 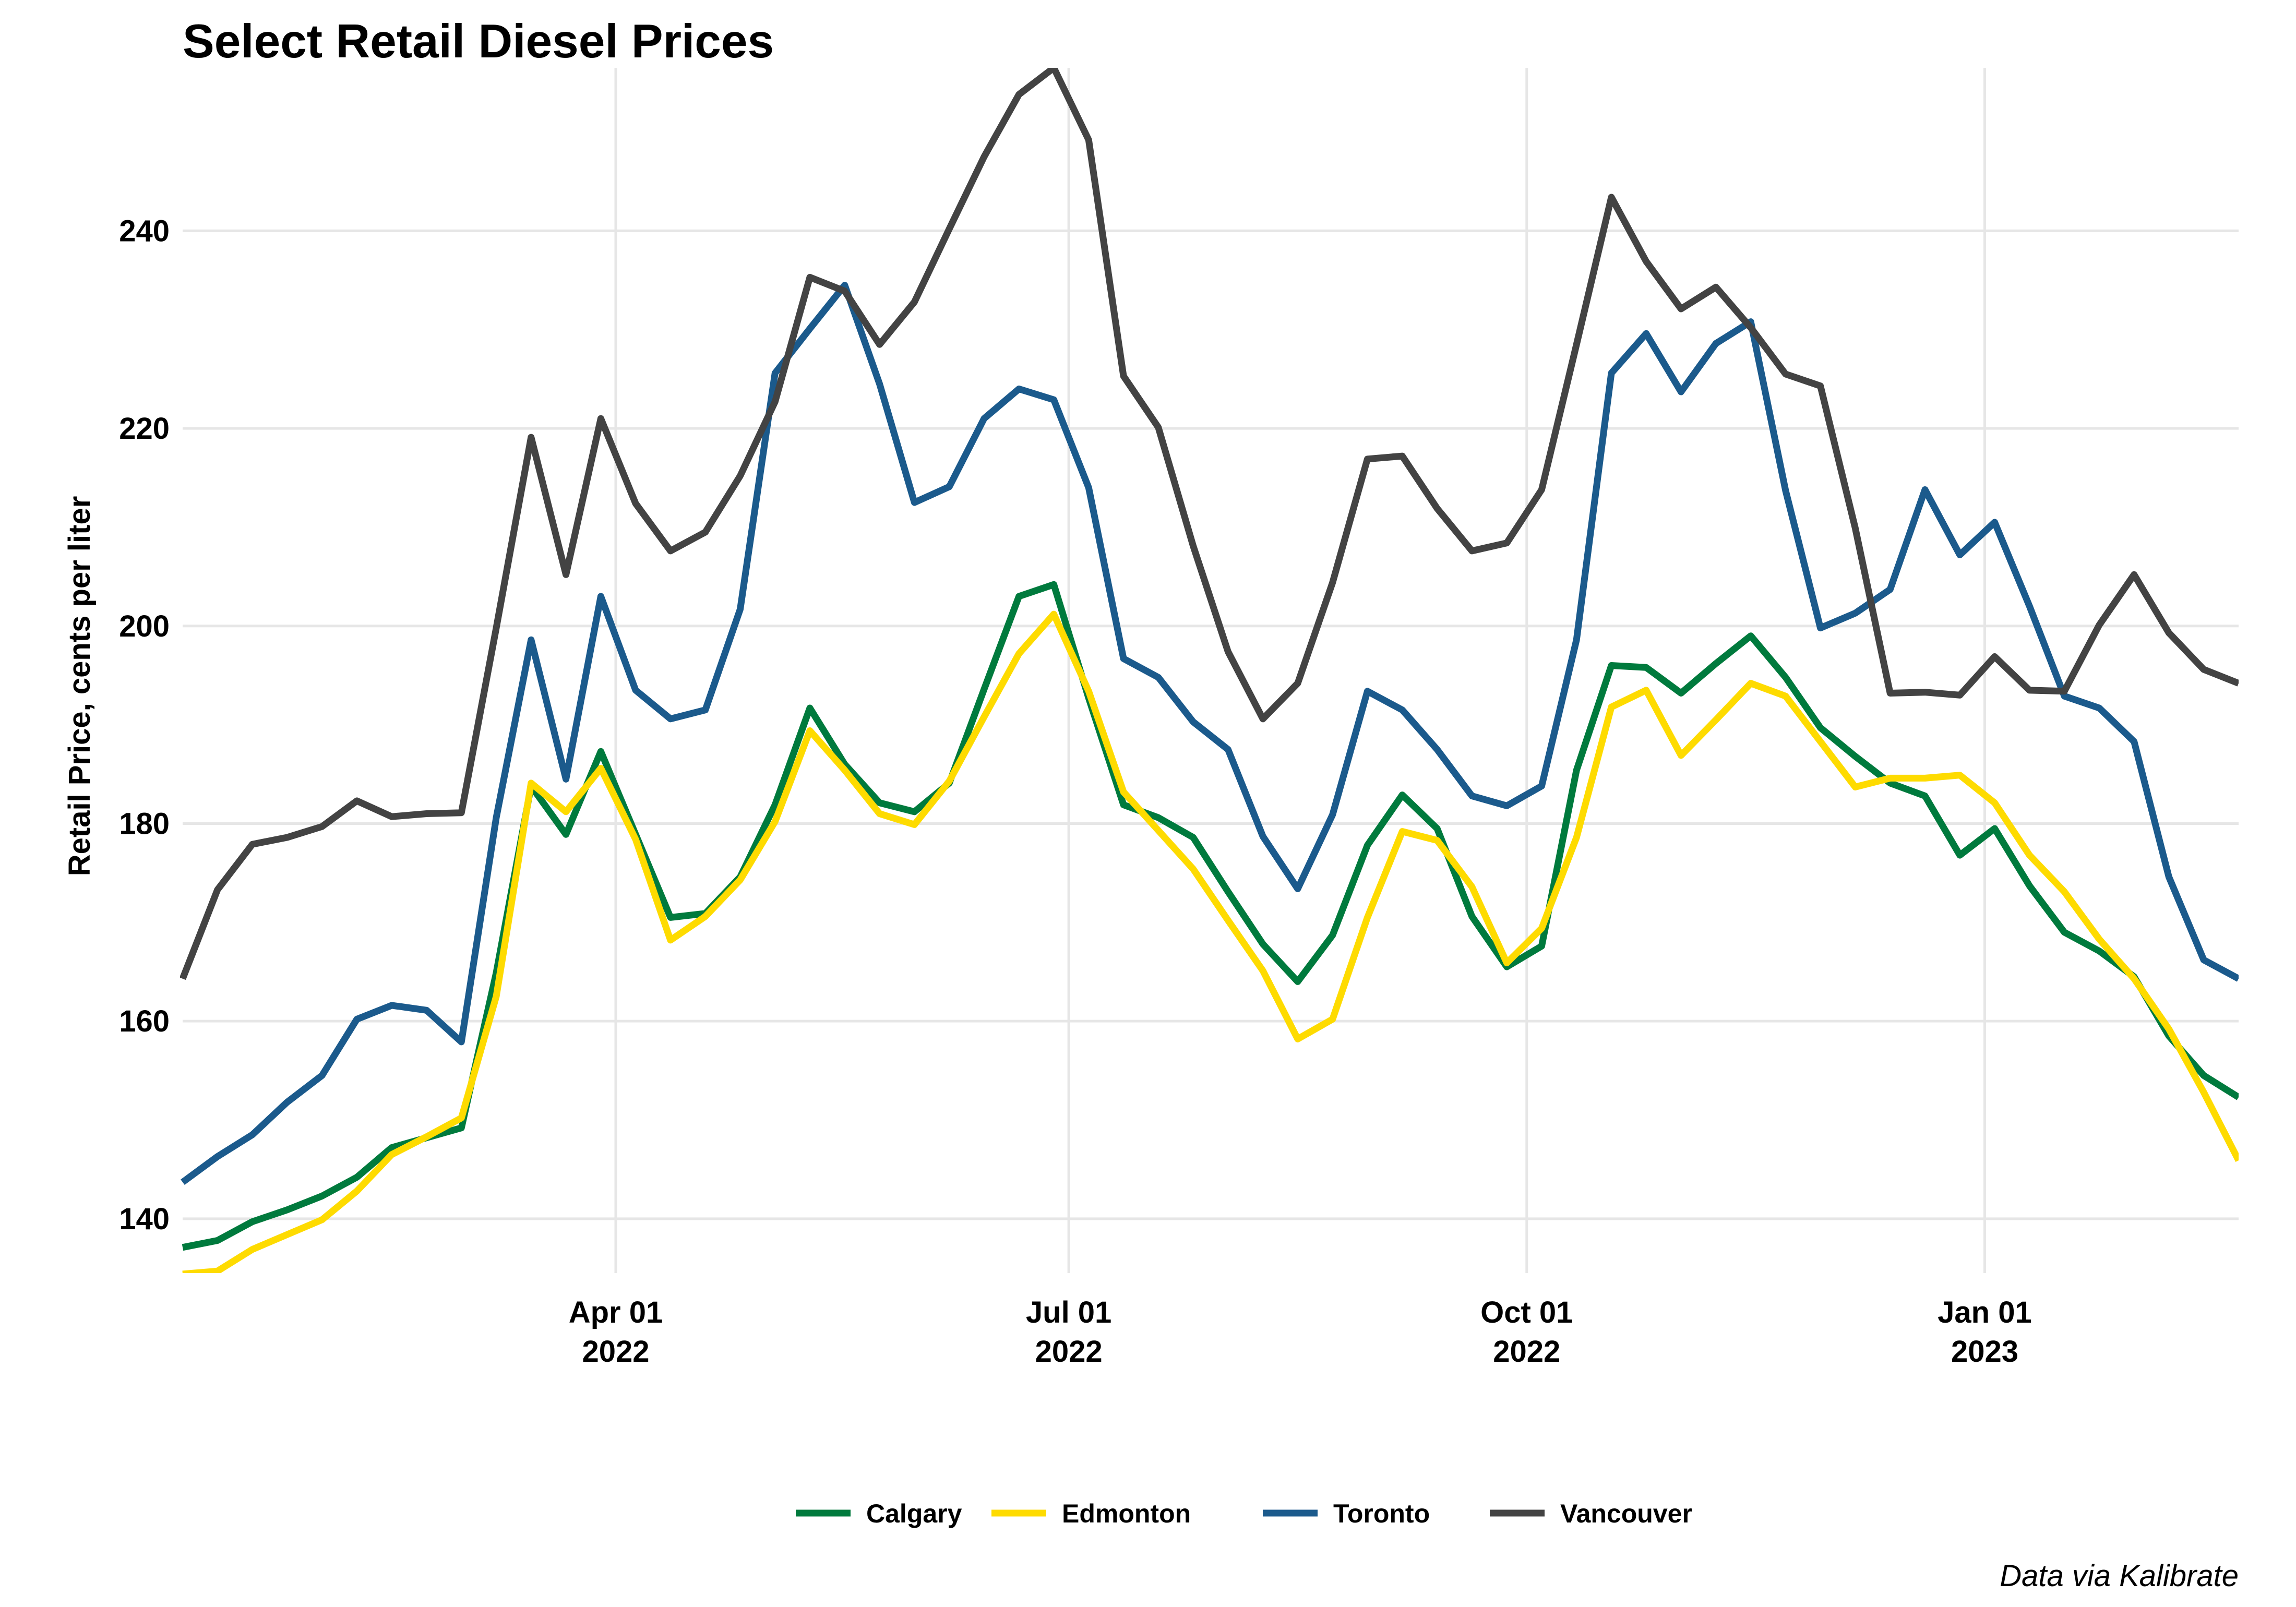 I want to click on y-axis-ticks: 140 160 180 200 220 240, so click(x=145, y=725).